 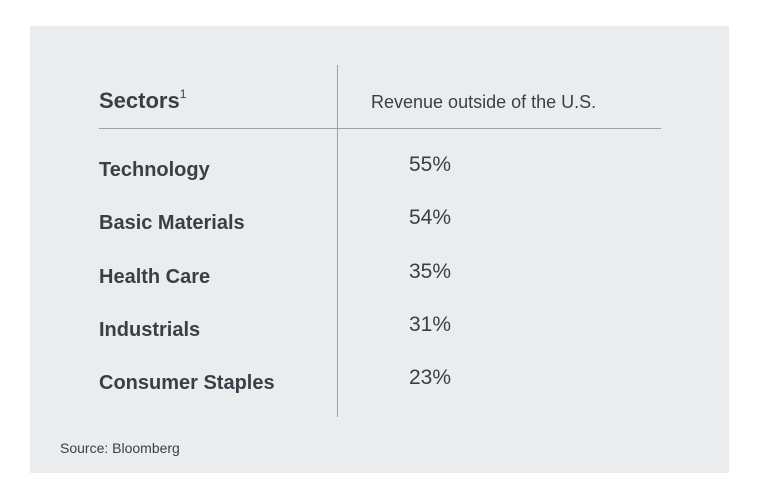 What do you see at coordinates (430, 324) in the screenshot?
I see `row-value: 31%` at bounding box center [430, 324].